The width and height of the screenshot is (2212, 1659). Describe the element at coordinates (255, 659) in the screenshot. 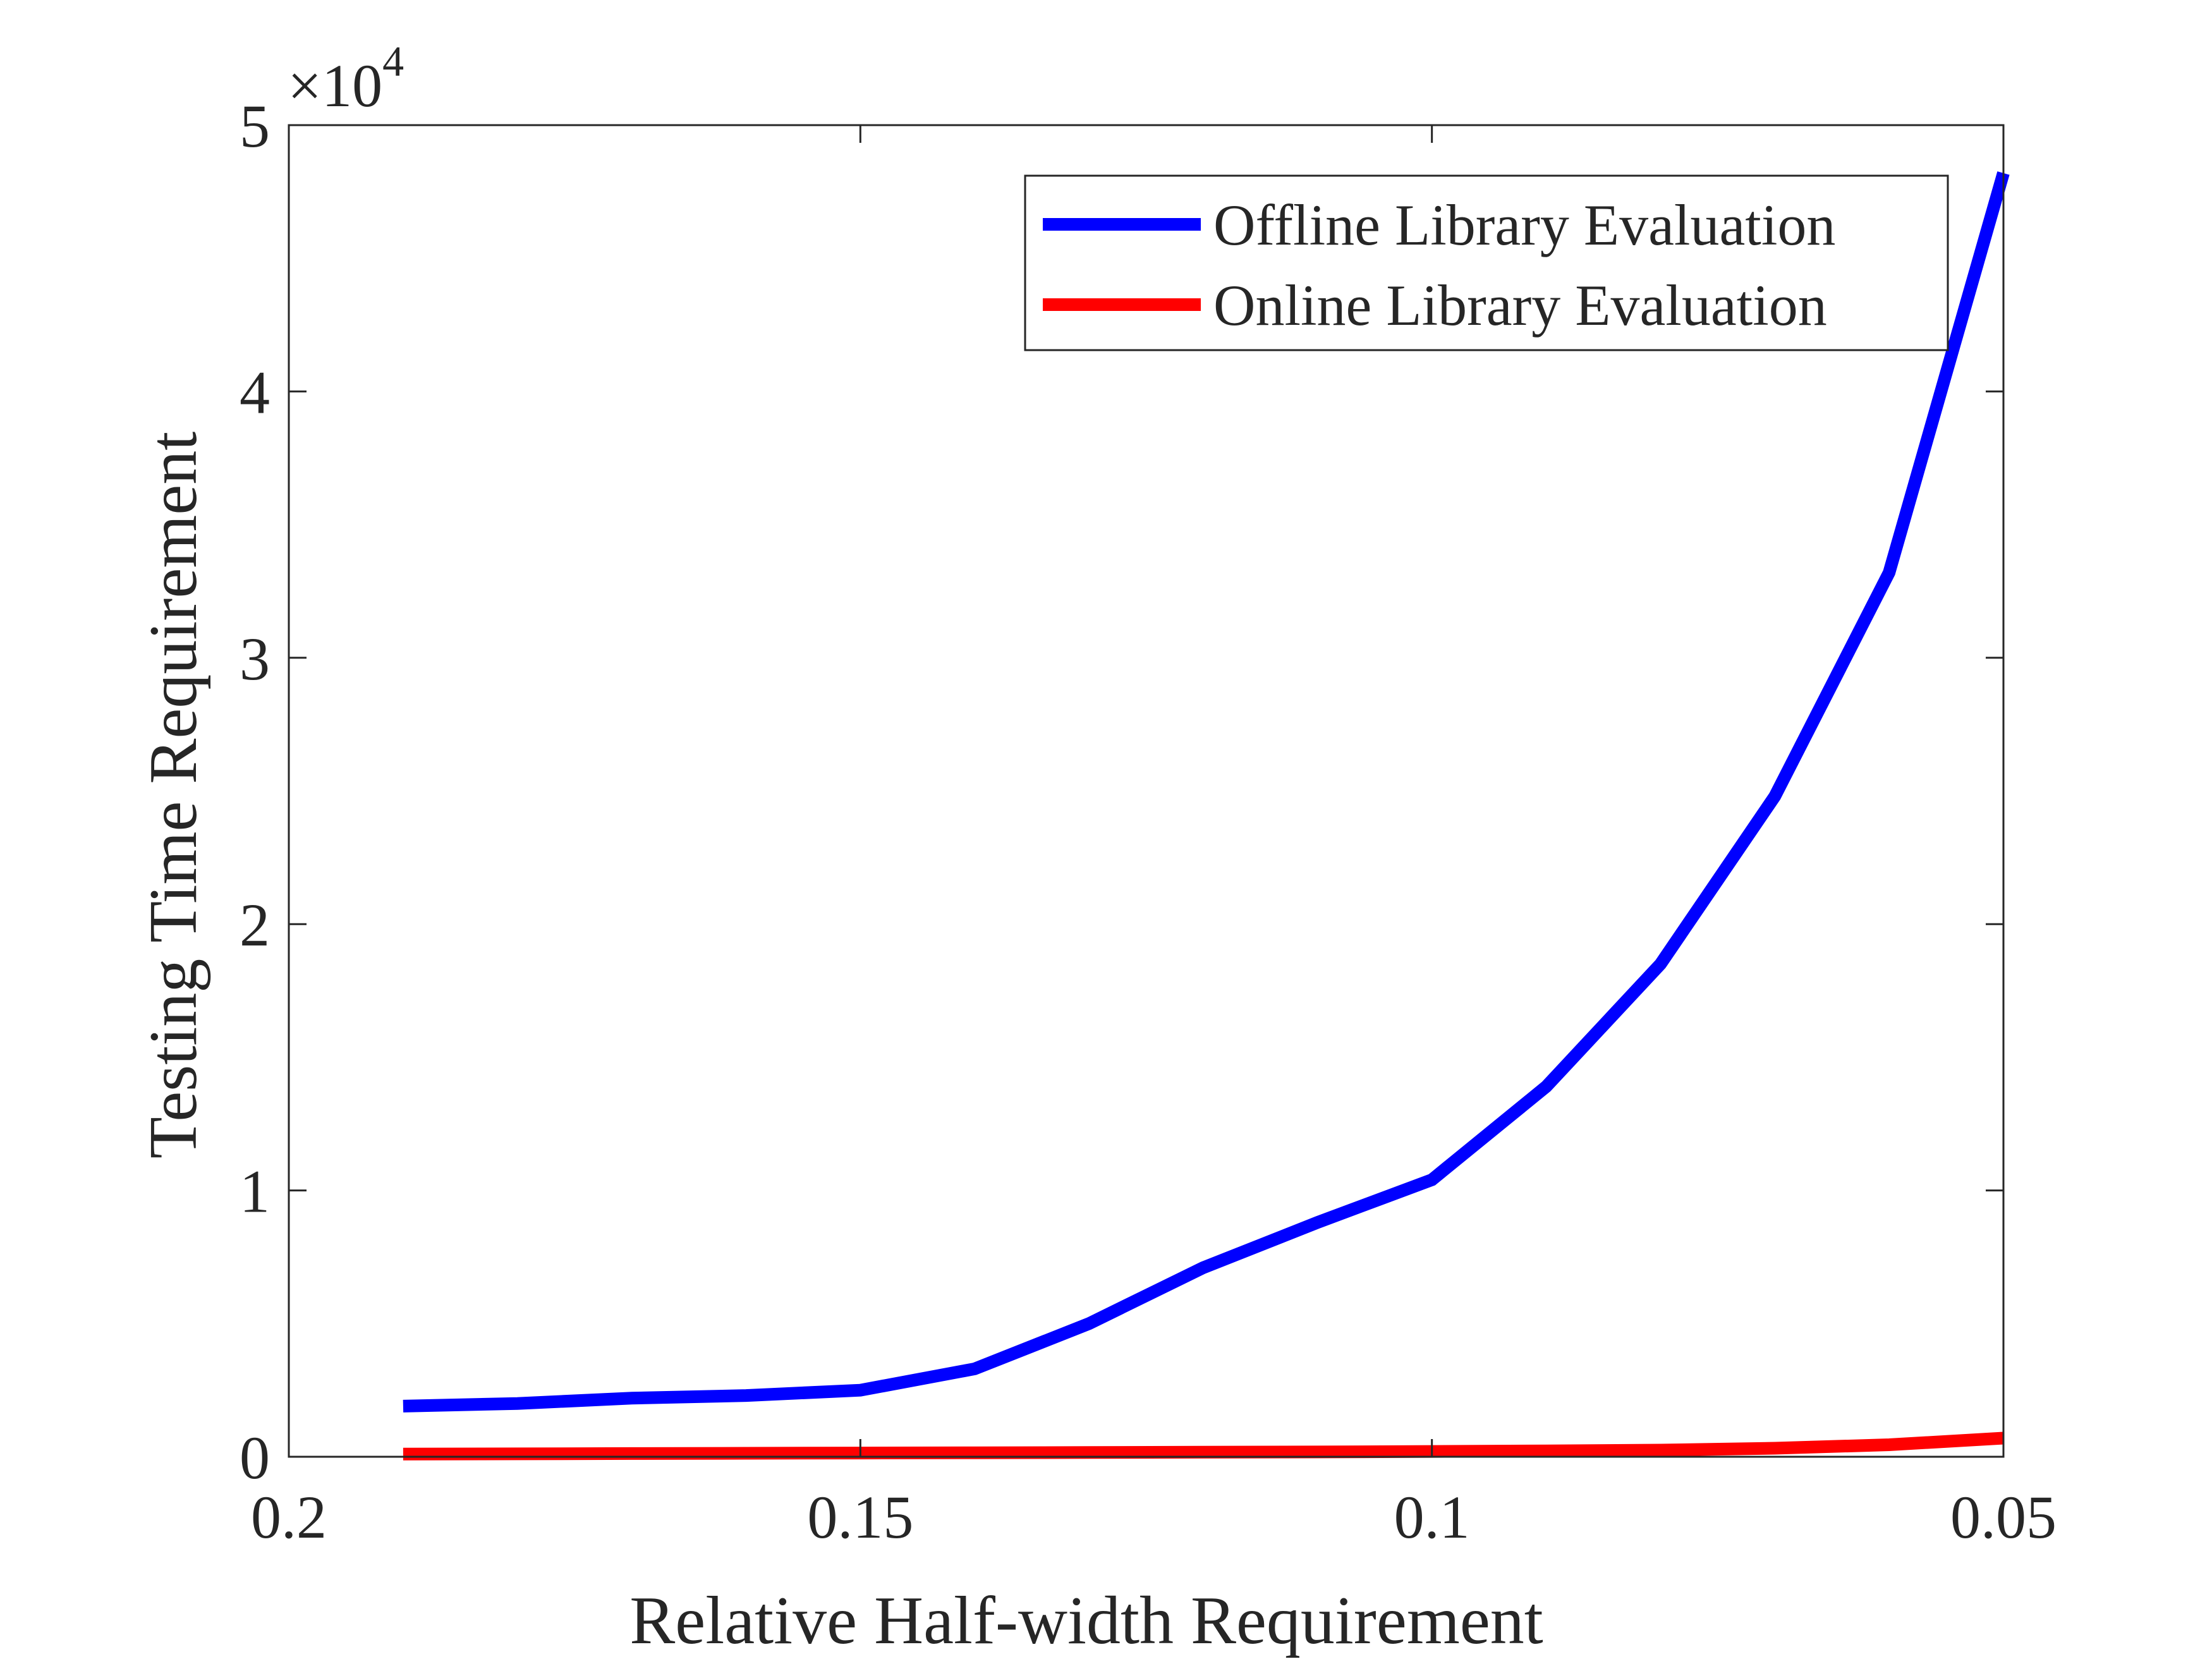

I see `y-tick-label-3: 3` at that location.